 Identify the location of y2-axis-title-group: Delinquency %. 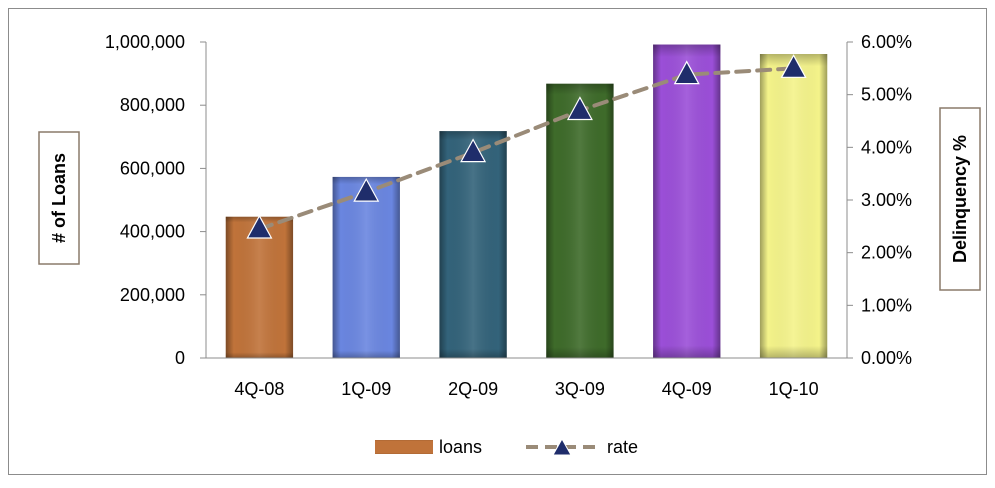
(960, 199).